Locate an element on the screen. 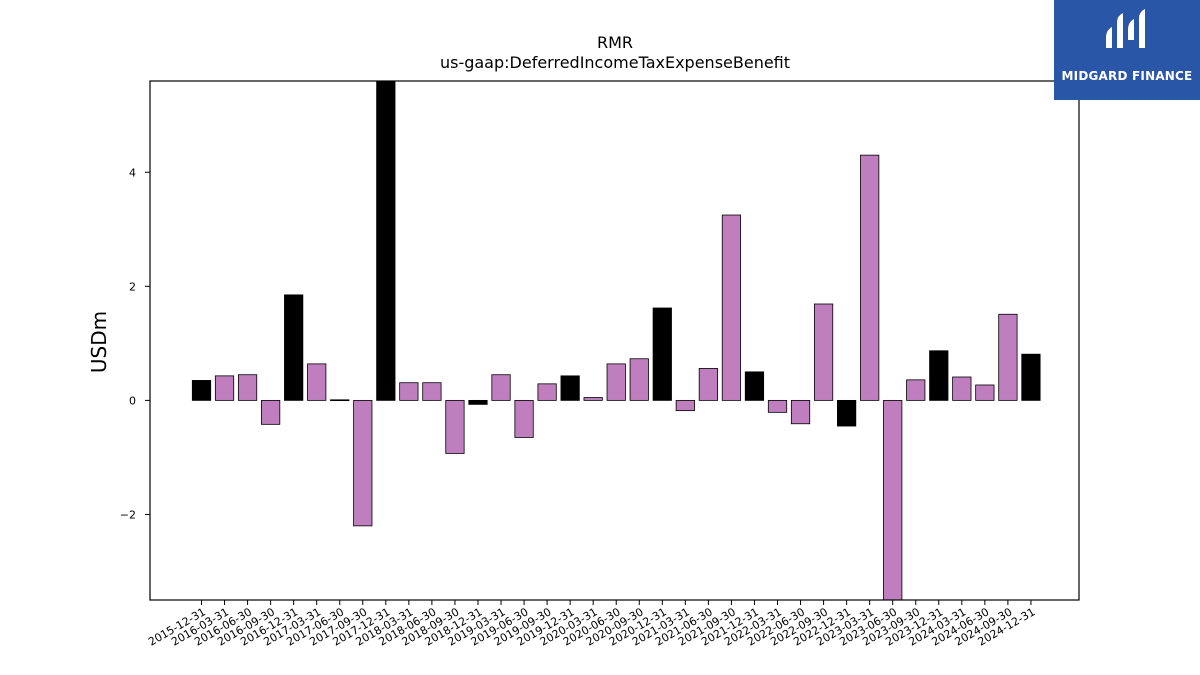  chart-title: RMR is located at coordinates (615, 42).